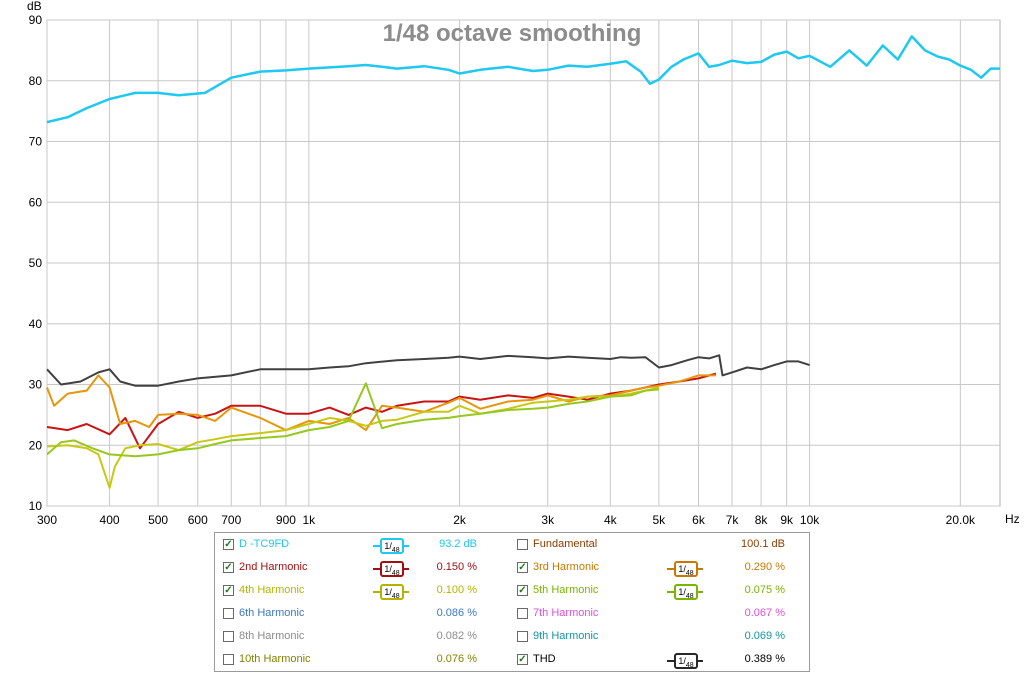 The height and width of the screenshot is (674, 1024). What do you see at coordinates (566, 613) in the screenshot?
I see `legend-item-label: 7th Harmonic` at bounding box center [566, 613].